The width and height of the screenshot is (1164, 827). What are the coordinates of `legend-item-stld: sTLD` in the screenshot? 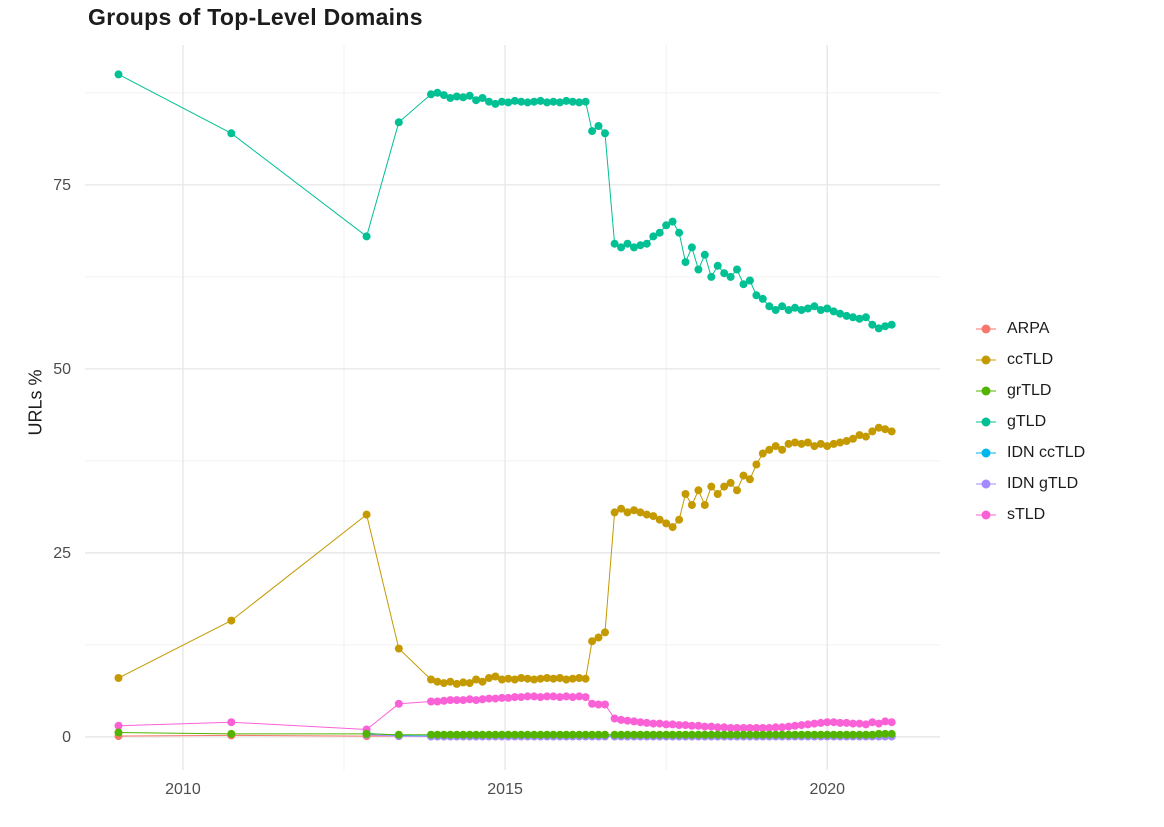 It's located at (1030, 515).